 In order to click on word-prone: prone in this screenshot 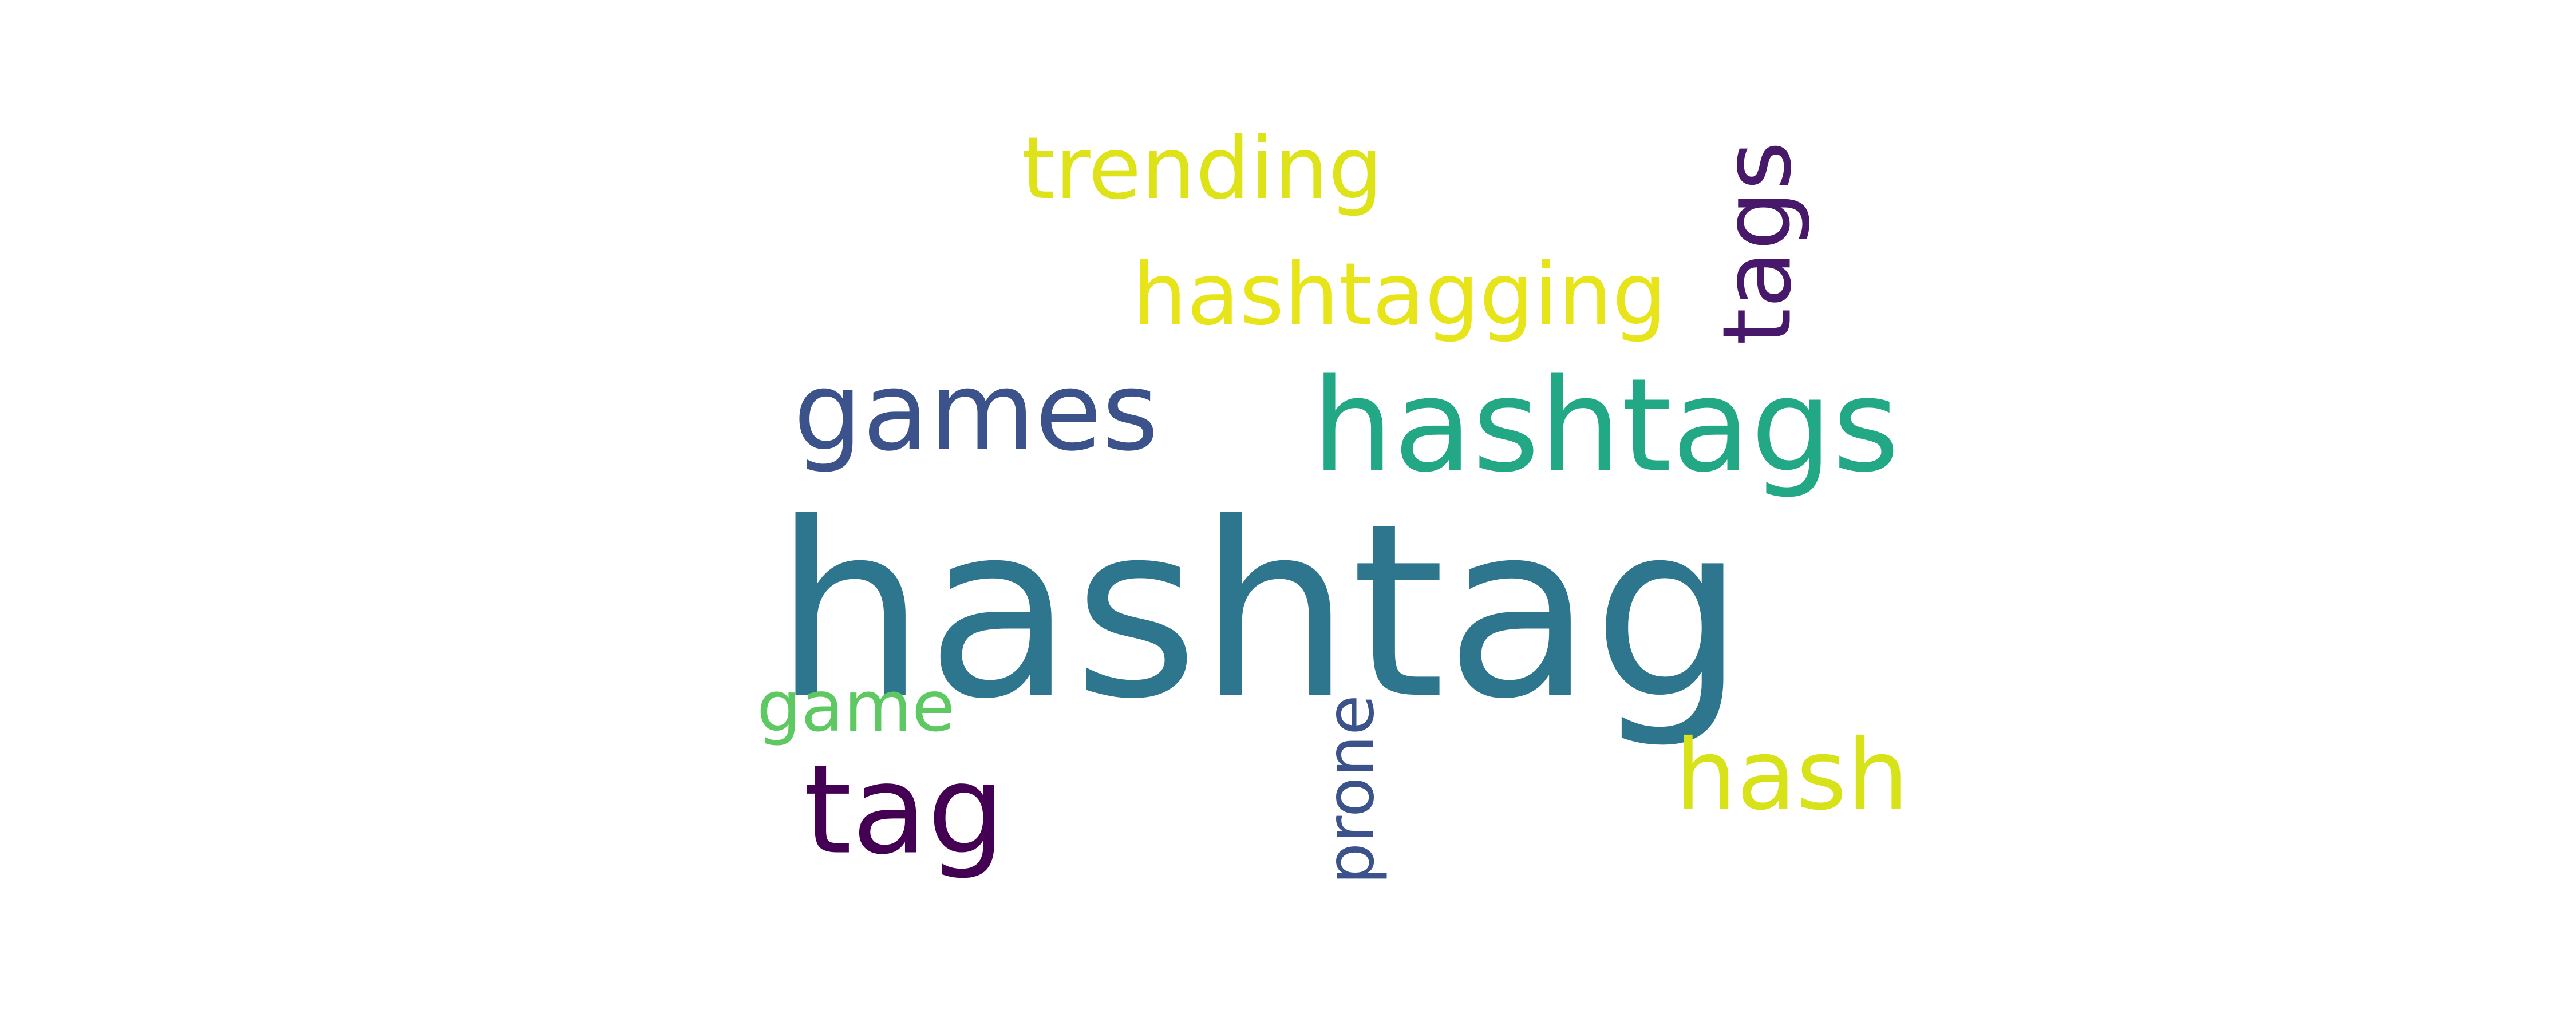, I will do `click(1350, 790)`.